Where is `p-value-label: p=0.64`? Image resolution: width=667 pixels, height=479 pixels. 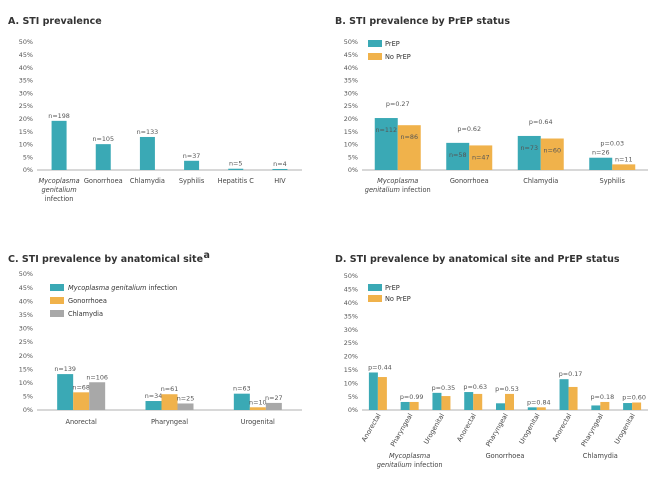 p-value-label: p=0.64 is located at coordinates (541, 122).